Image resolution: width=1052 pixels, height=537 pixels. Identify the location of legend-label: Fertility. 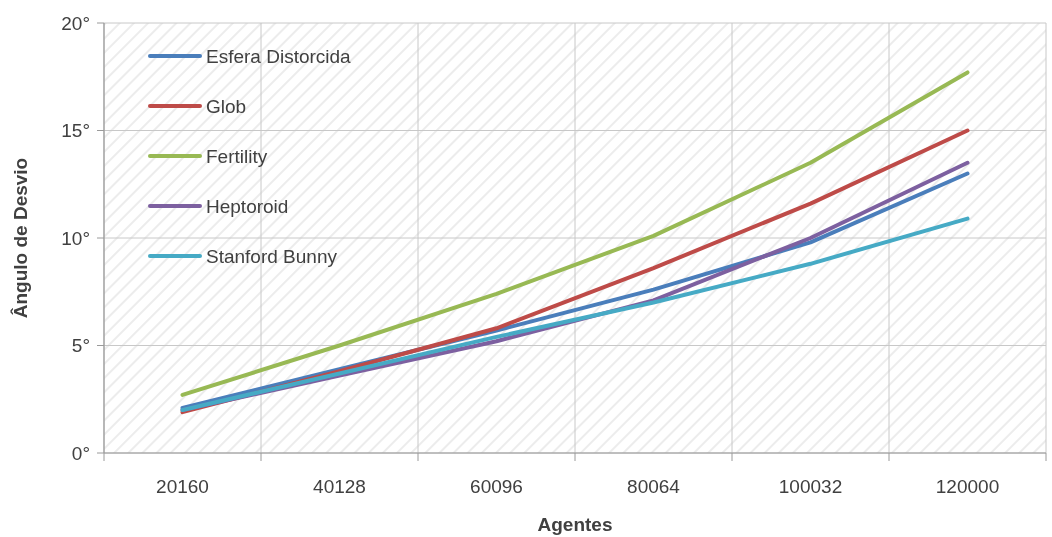
(237, 156).